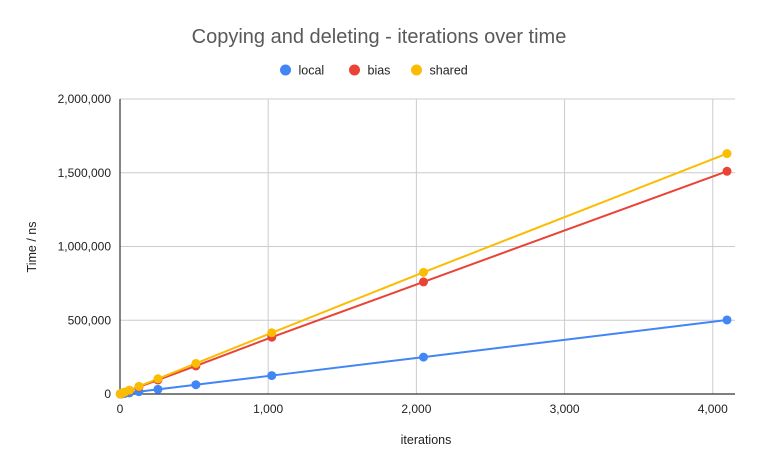 This screenshot has width=759, height=475. What do you see at coordinates (449, 71) in the screenshot?
I see `legend-label-shared: shared` at bounding box center [449, 71].